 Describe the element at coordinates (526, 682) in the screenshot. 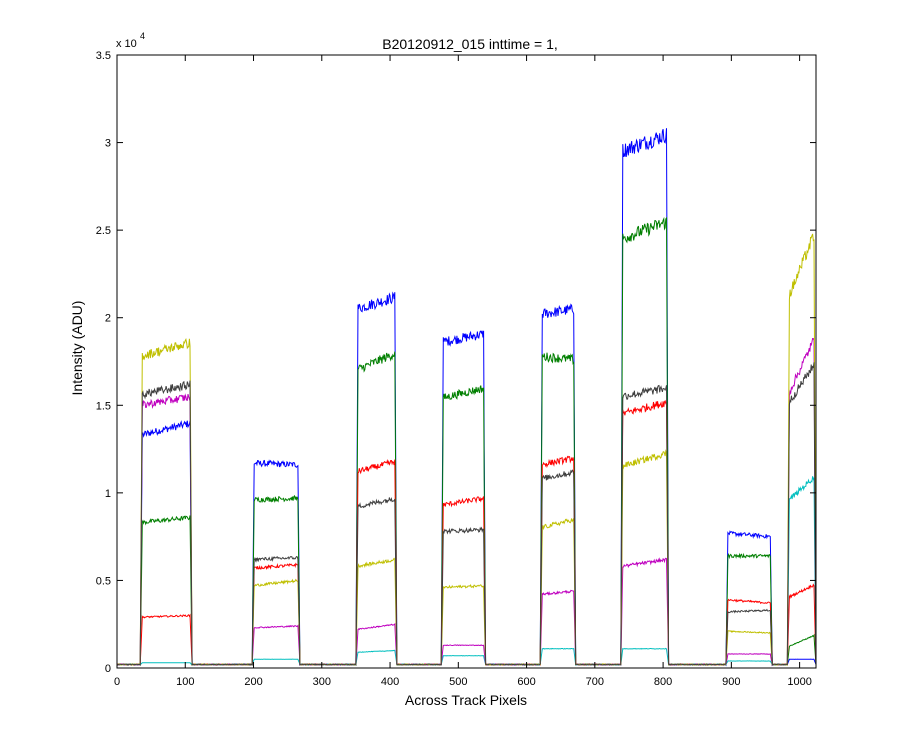

I see `x-tick-label: 600` at that location.